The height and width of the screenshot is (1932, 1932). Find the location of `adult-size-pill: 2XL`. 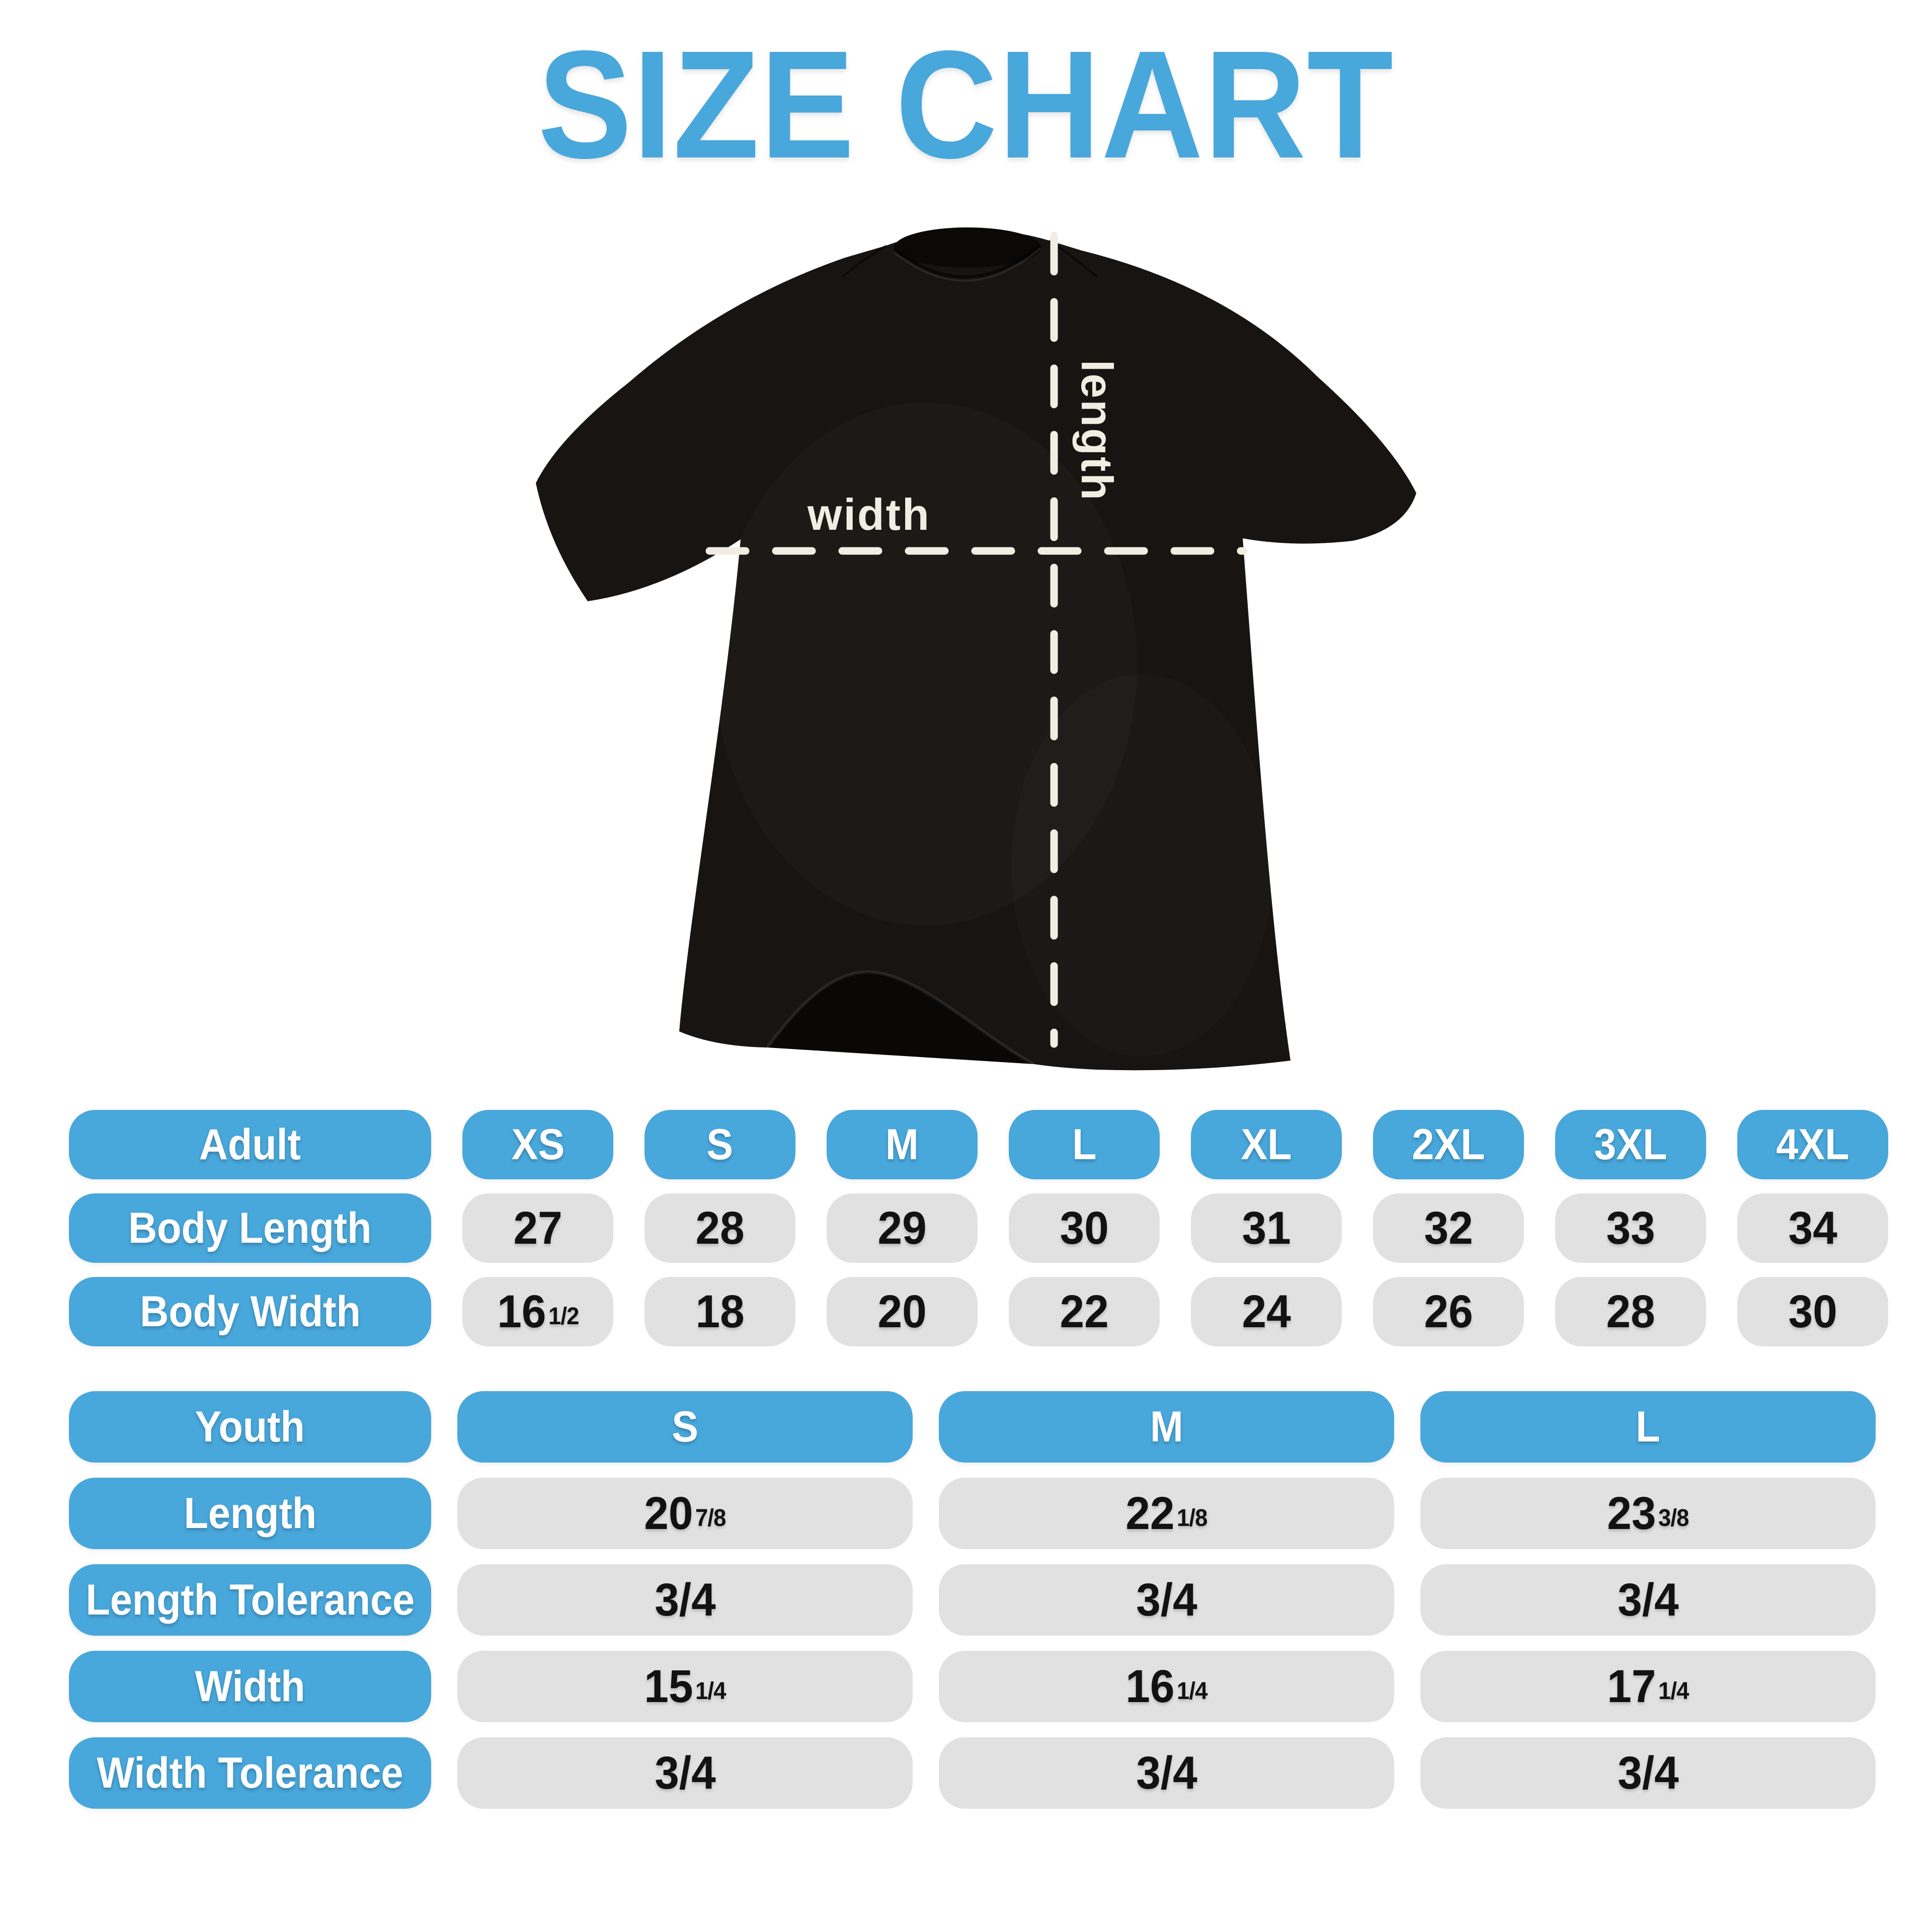

adult-size-pill: 2XL is located at coordinates (1449, 1144).